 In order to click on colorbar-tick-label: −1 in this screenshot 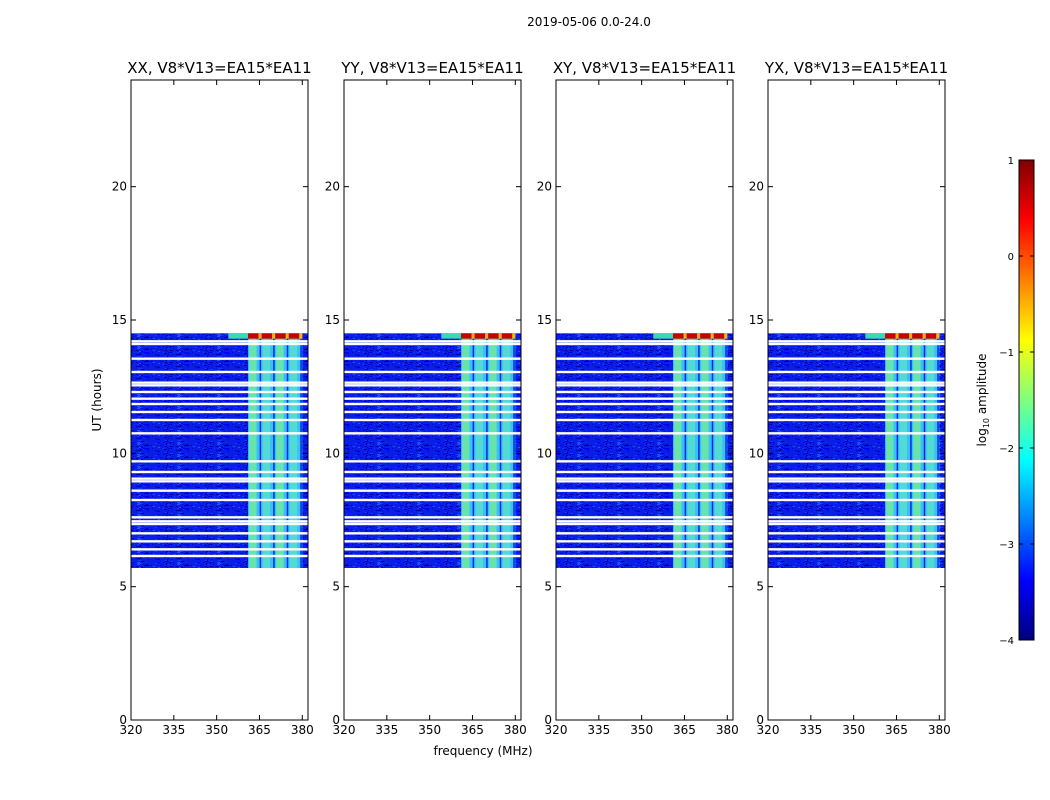, I will do `click(1006, 353)`.